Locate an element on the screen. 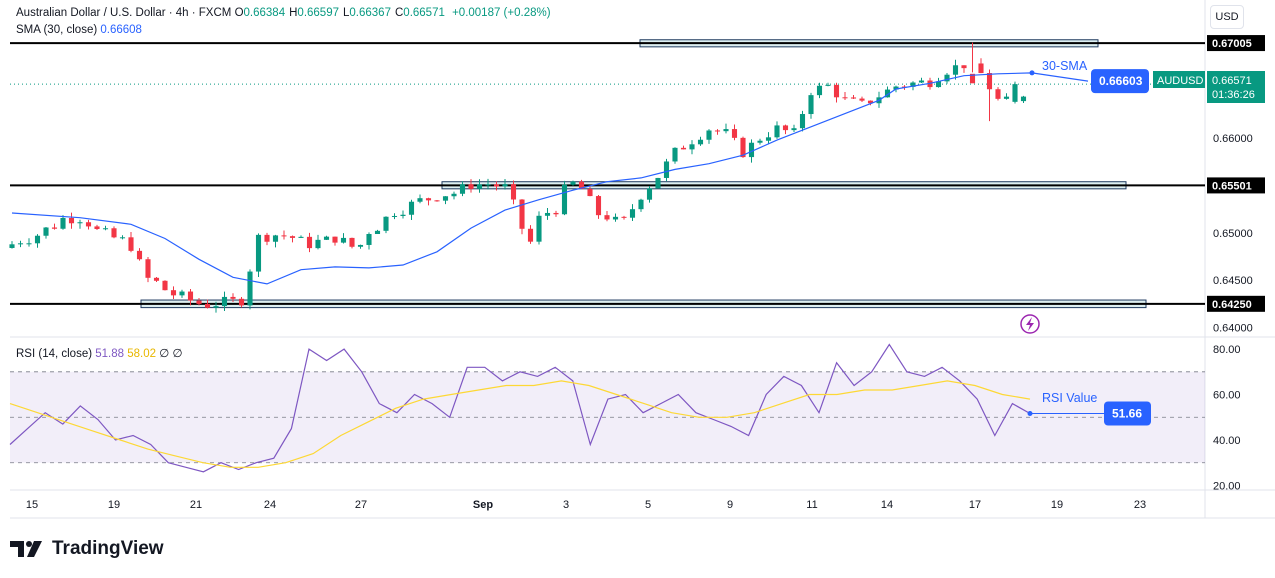 Image resolution: width=1275 pixels, height=578 pixels. level-price-label is located at coordinates (1236, 185).